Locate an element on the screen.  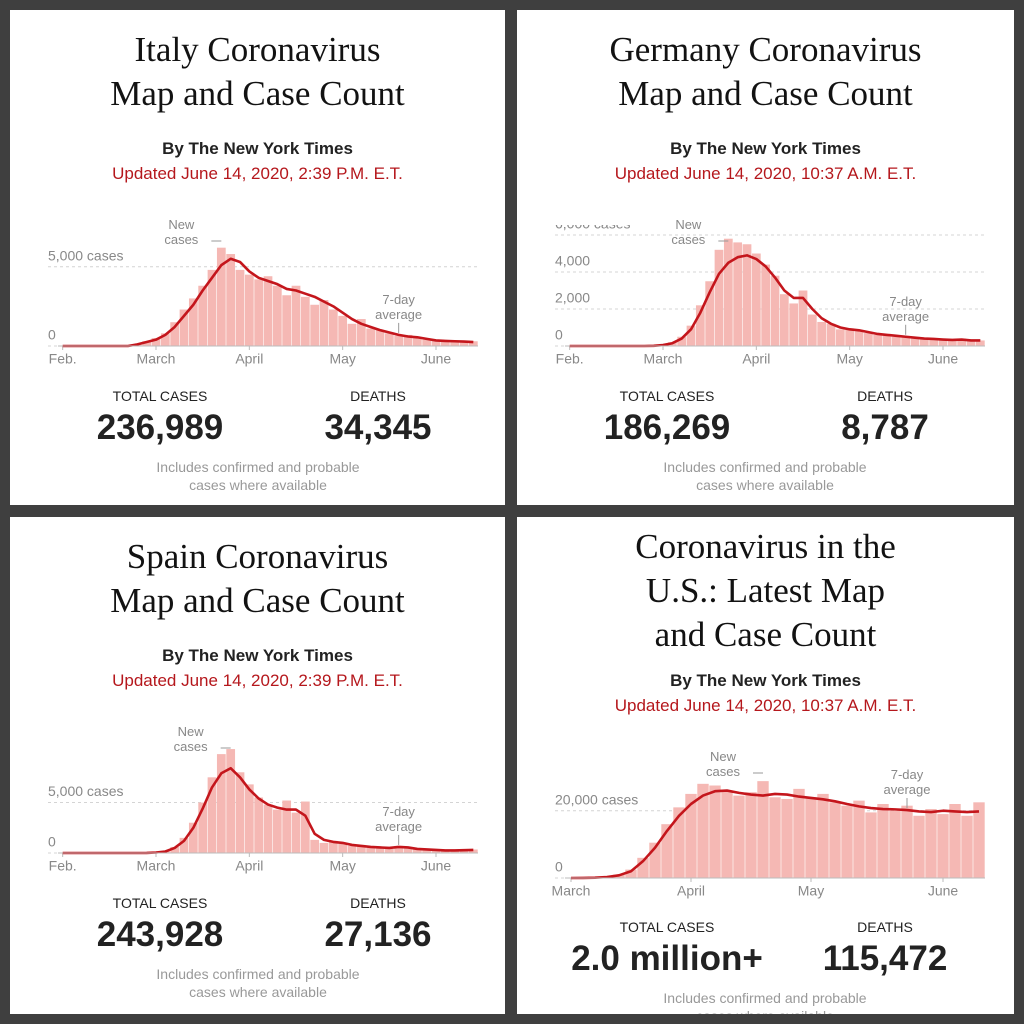
stat-value: 8,787 is located at coordinates (885, 427).